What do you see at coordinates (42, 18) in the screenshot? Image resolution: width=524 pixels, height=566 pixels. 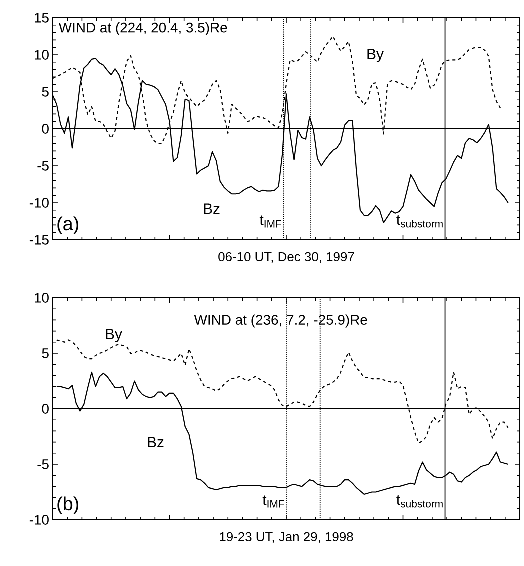 I see `y-tick-label: 15` at bounding box center [42, 18].